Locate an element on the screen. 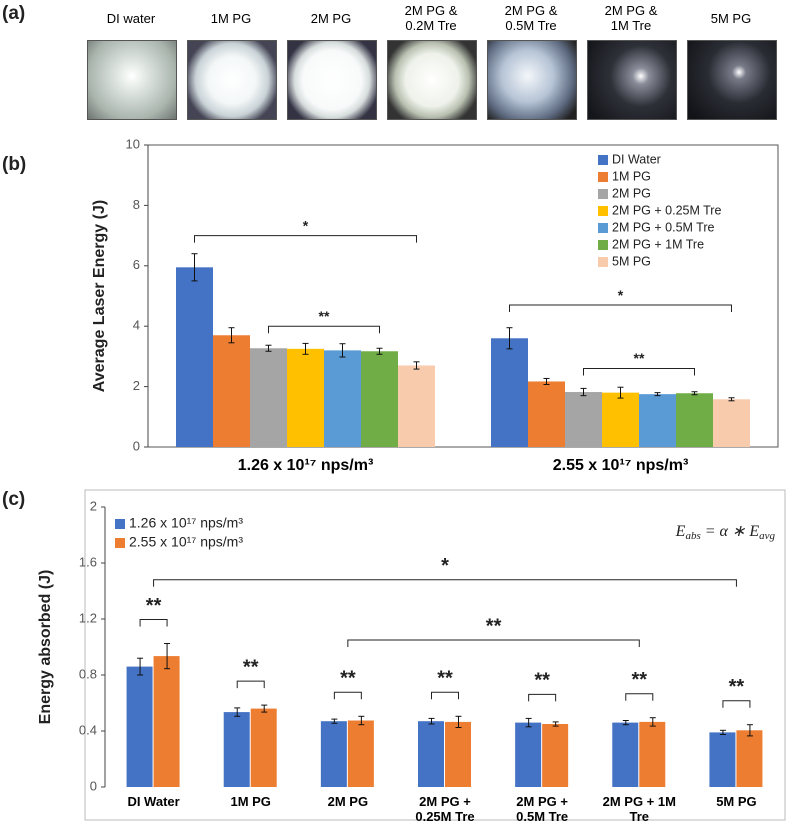  x-tick-label: DI Water is located at coordinates (153, 801).